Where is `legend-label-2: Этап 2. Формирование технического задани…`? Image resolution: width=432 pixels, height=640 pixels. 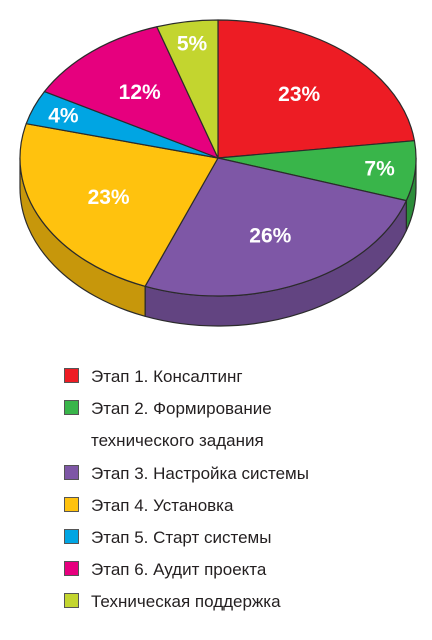 legend-label-2: Этап 2. Формирование технического задани… is located at coordinates (181, 424).